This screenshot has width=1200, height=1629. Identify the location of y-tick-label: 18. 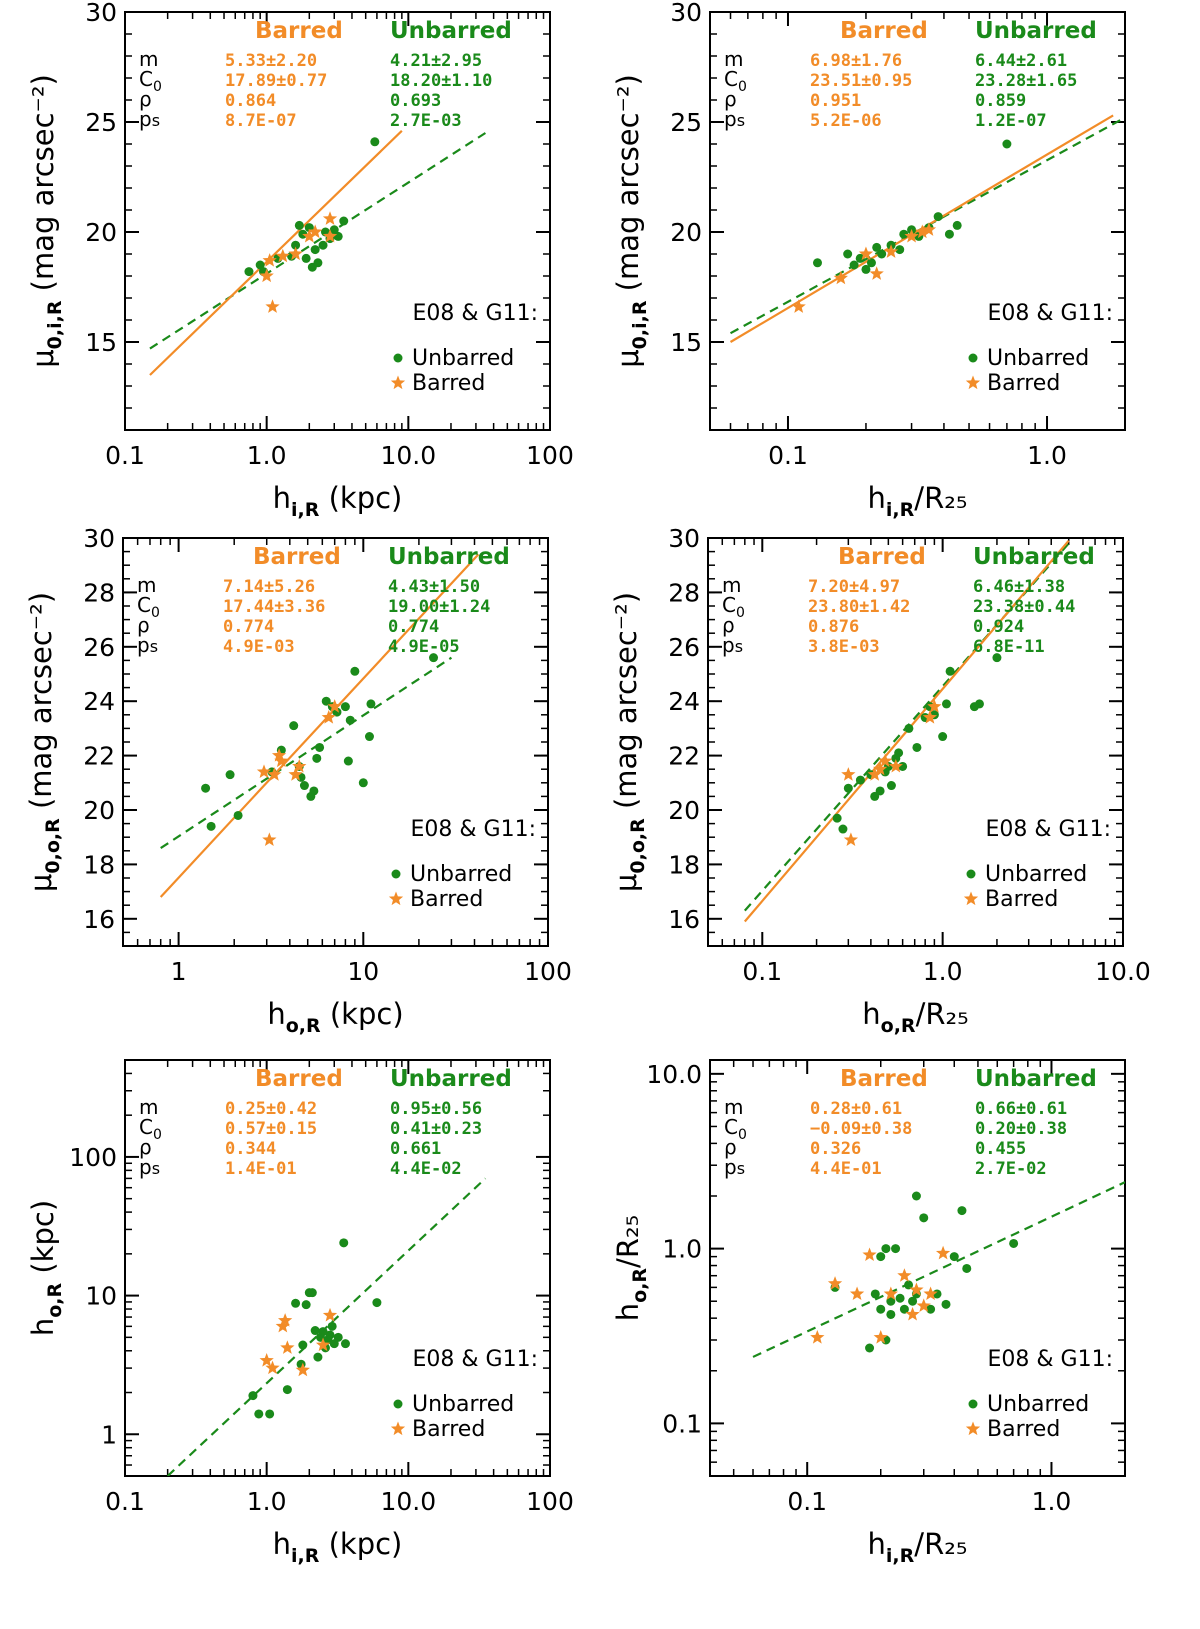
(99, 864).